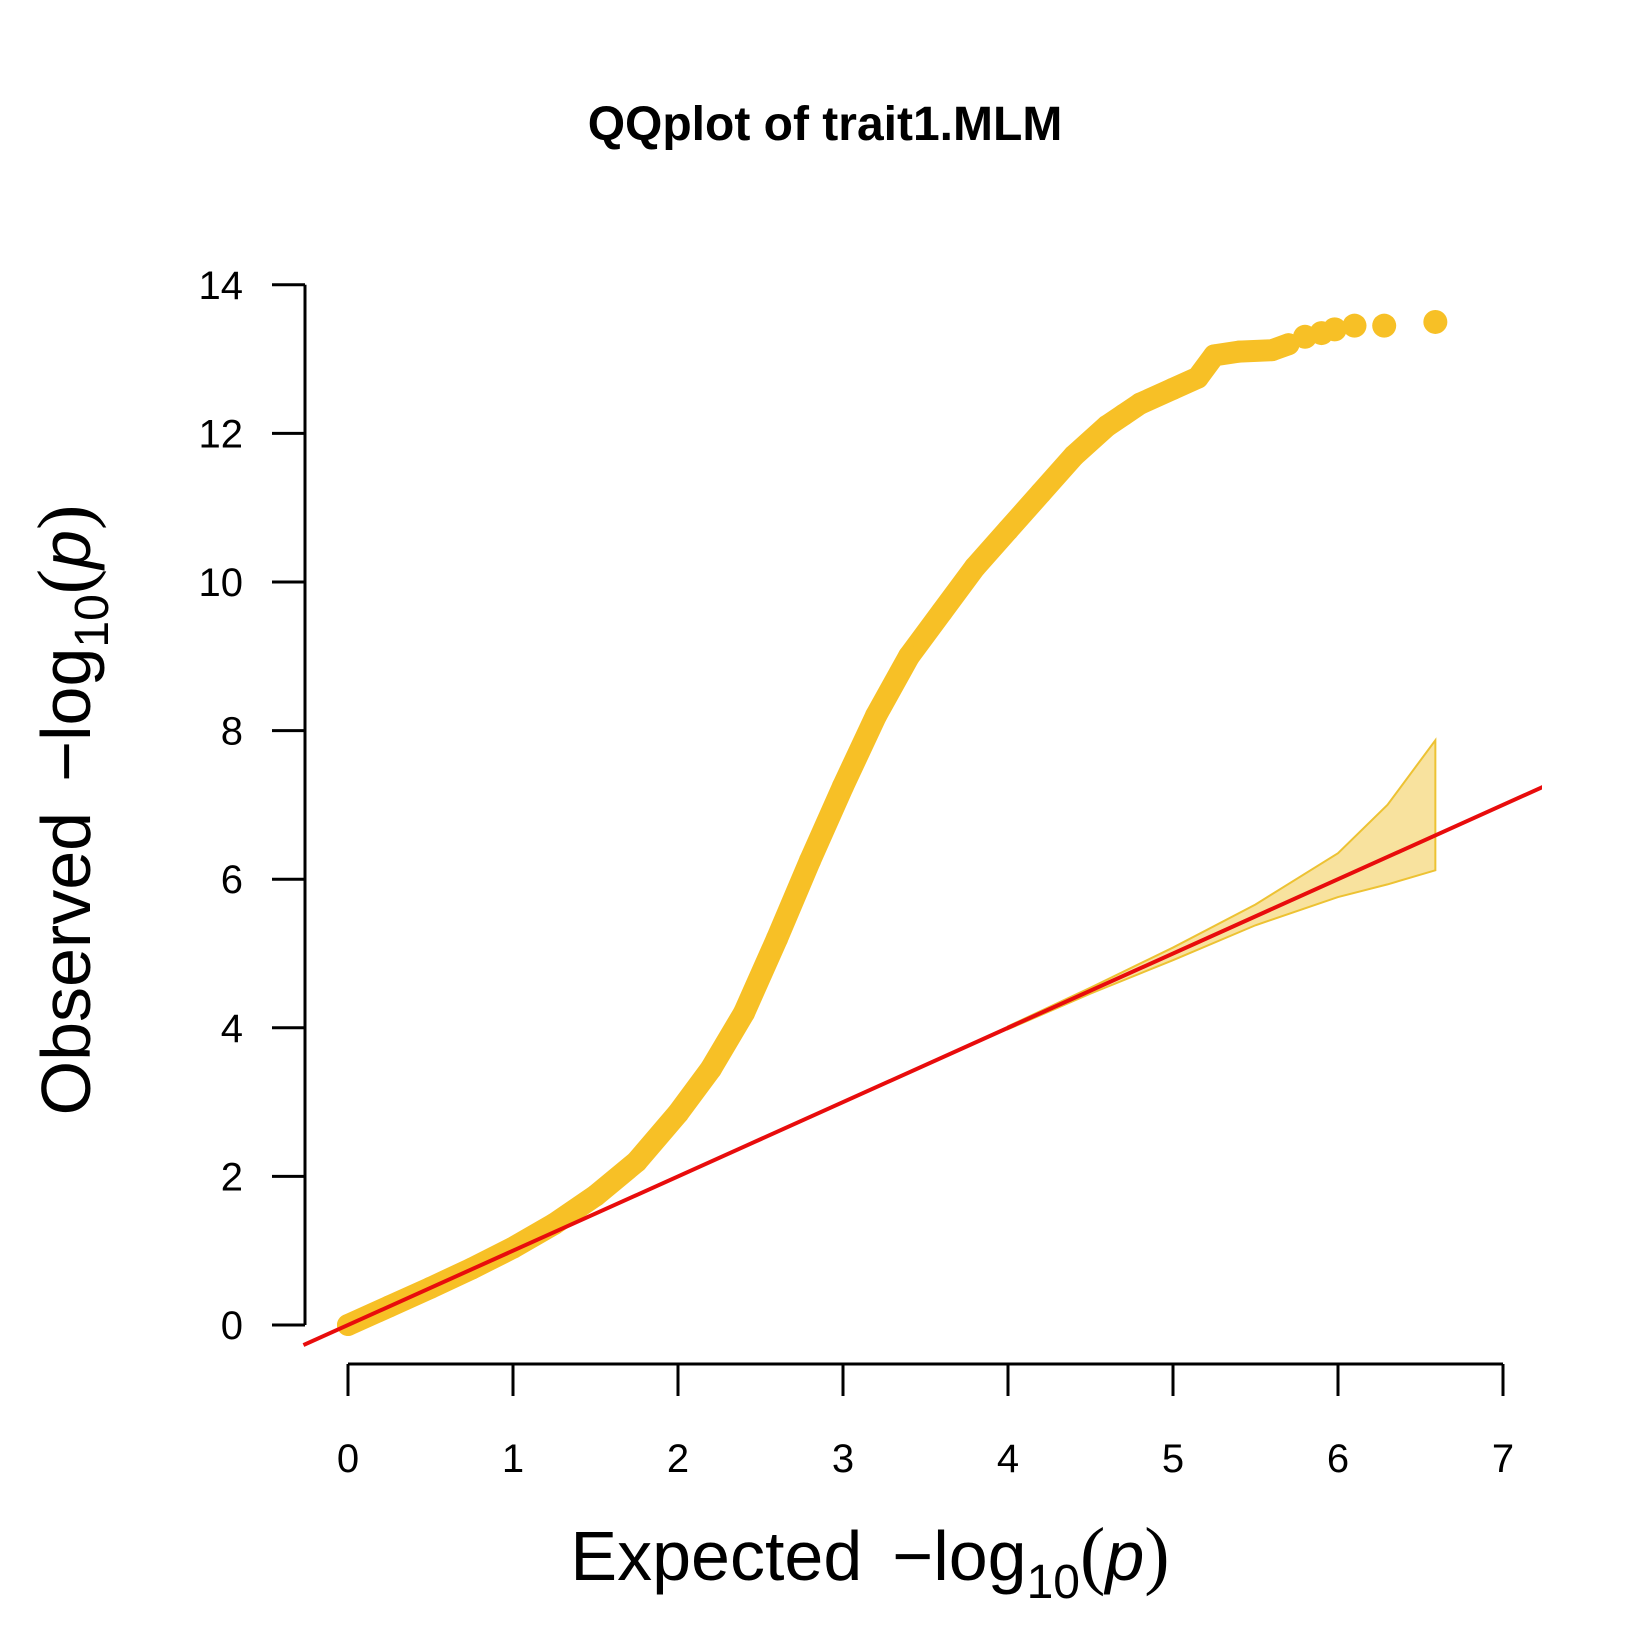 This screenshot has height=1650, width=1650. What do you see at coordinates (925, 1421) in the screenshot?
I see `x-axis: 0 1 2 3 4 5 6 7` at bounding box center [925, 1421].